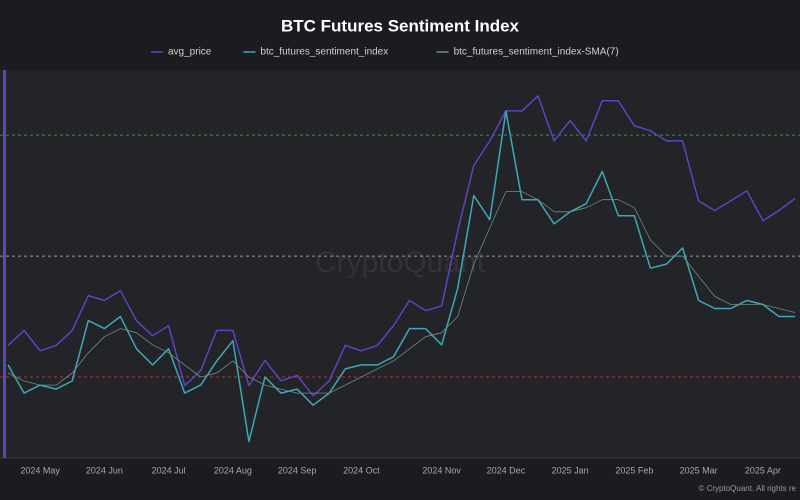 Image resolution: width=800 pixels, height=500 pixels. I want to click on footer: © CryptoQuant. All rights re, so click(748, 488).